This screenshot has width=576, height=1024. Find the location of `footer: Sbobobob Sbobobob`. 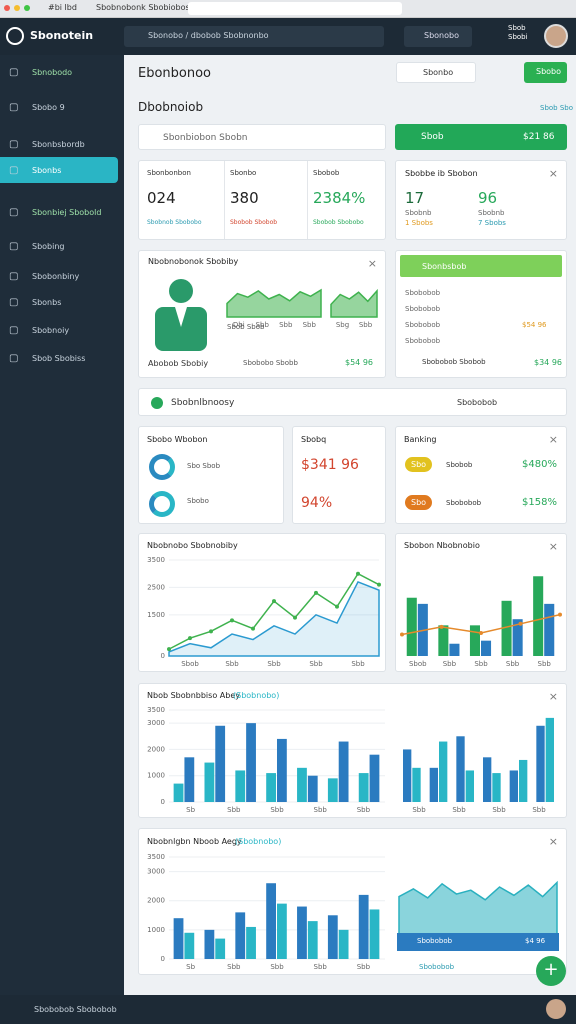

footer: Sbobobob Sbobobob is located at coordinates (288, 1009).